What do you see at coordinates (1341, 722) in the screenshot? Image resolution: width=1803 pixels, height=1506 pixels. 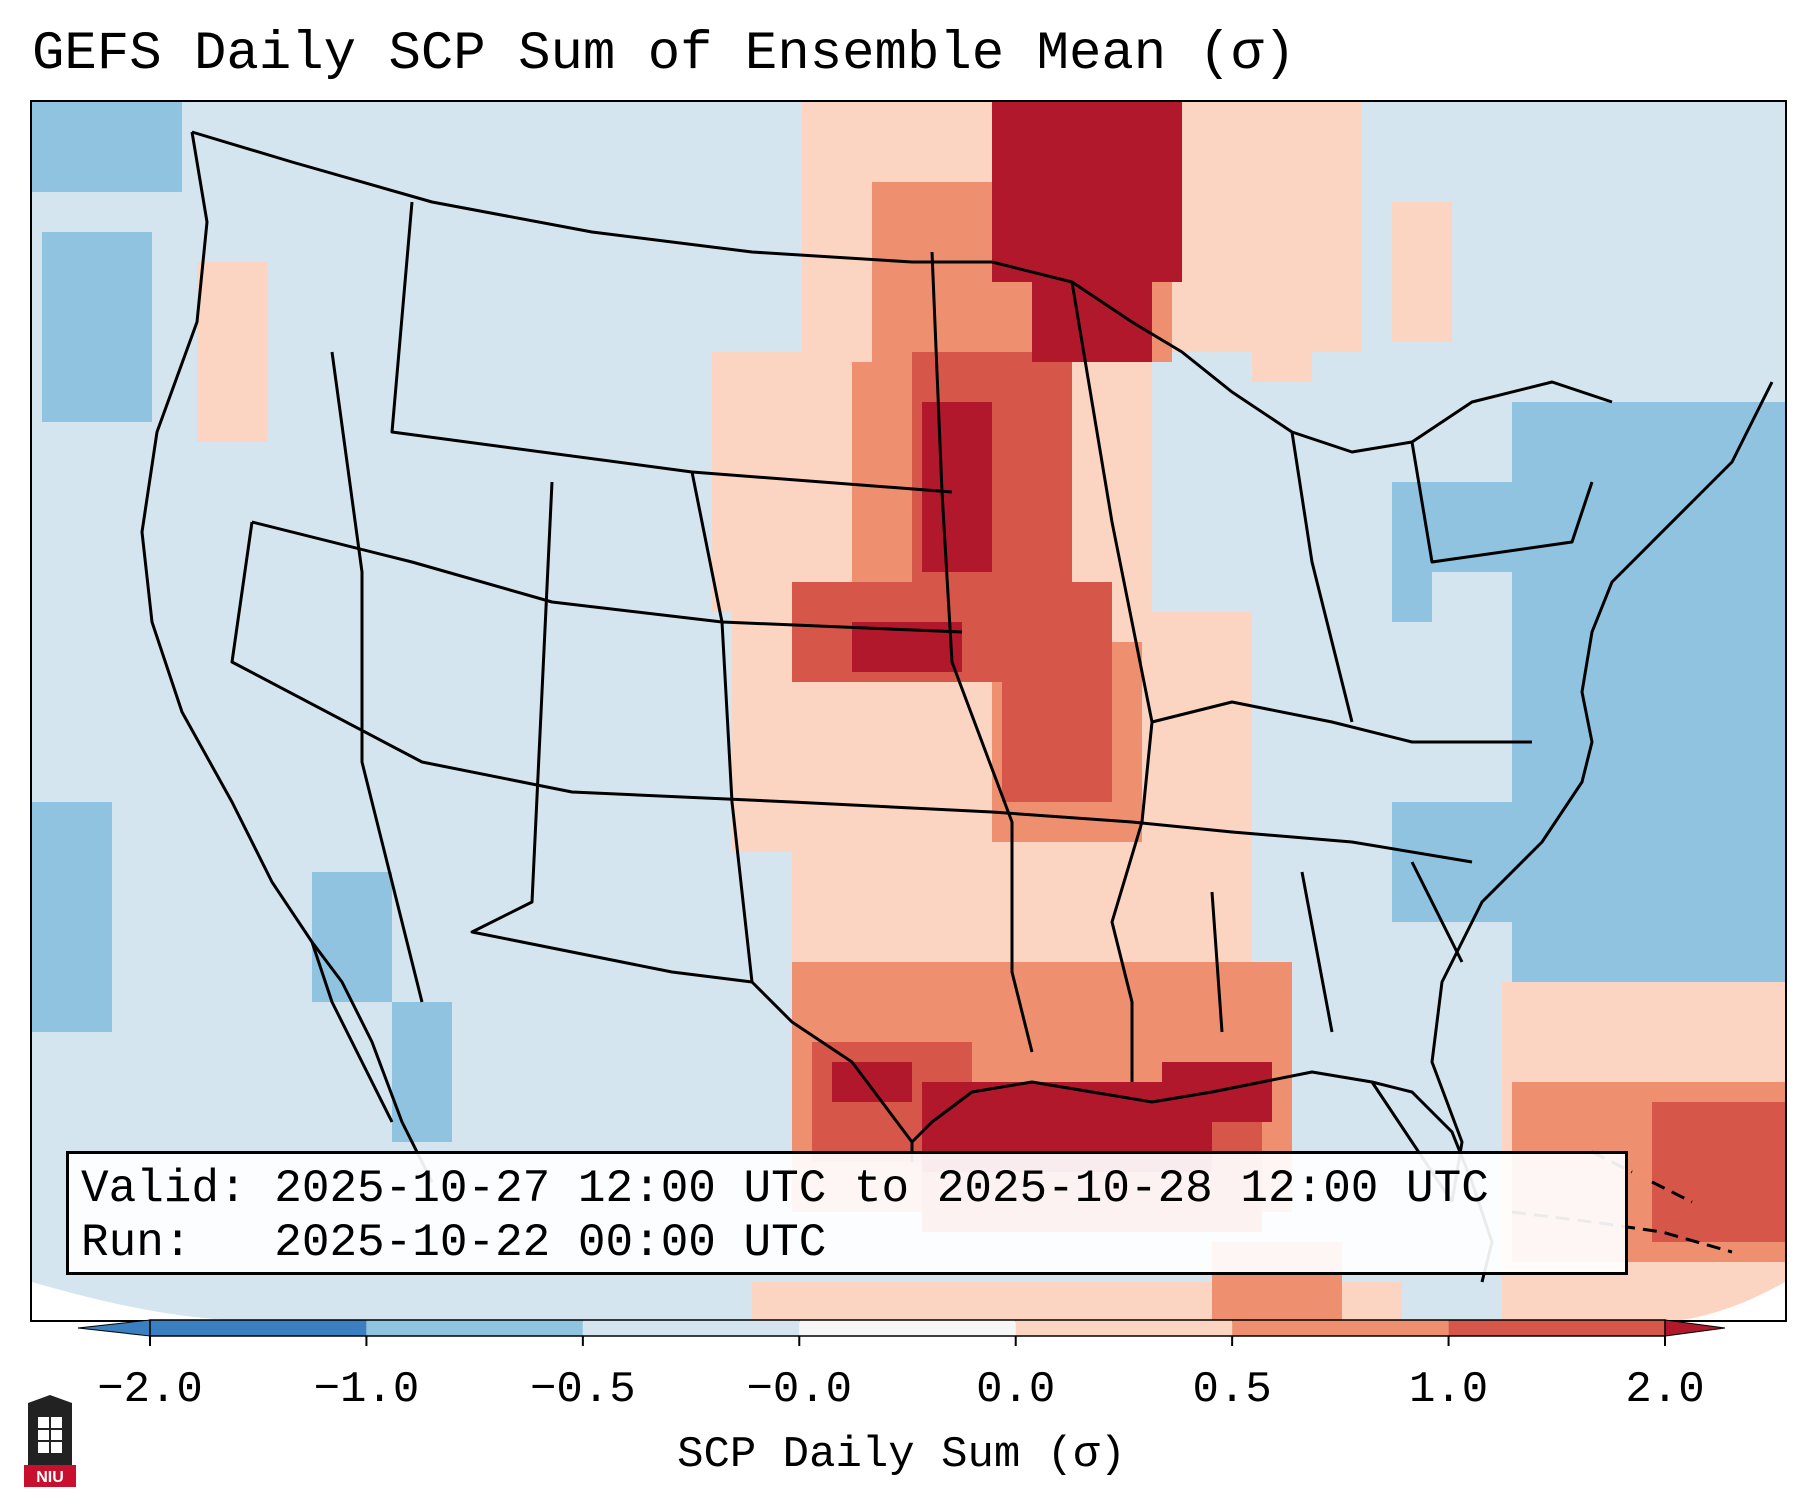 I see `ohio-border` at bounding box center [1341, 722].